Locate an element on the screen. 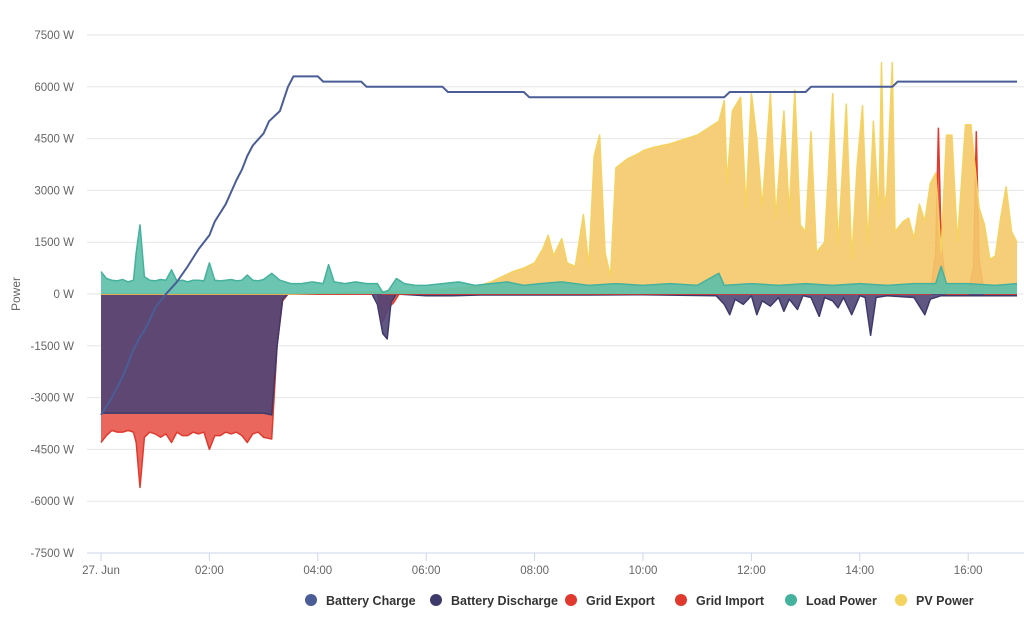 This screenshot has width=1024, height=618. legend-item-load-power: Load Power is located at coordinates (831, 601).